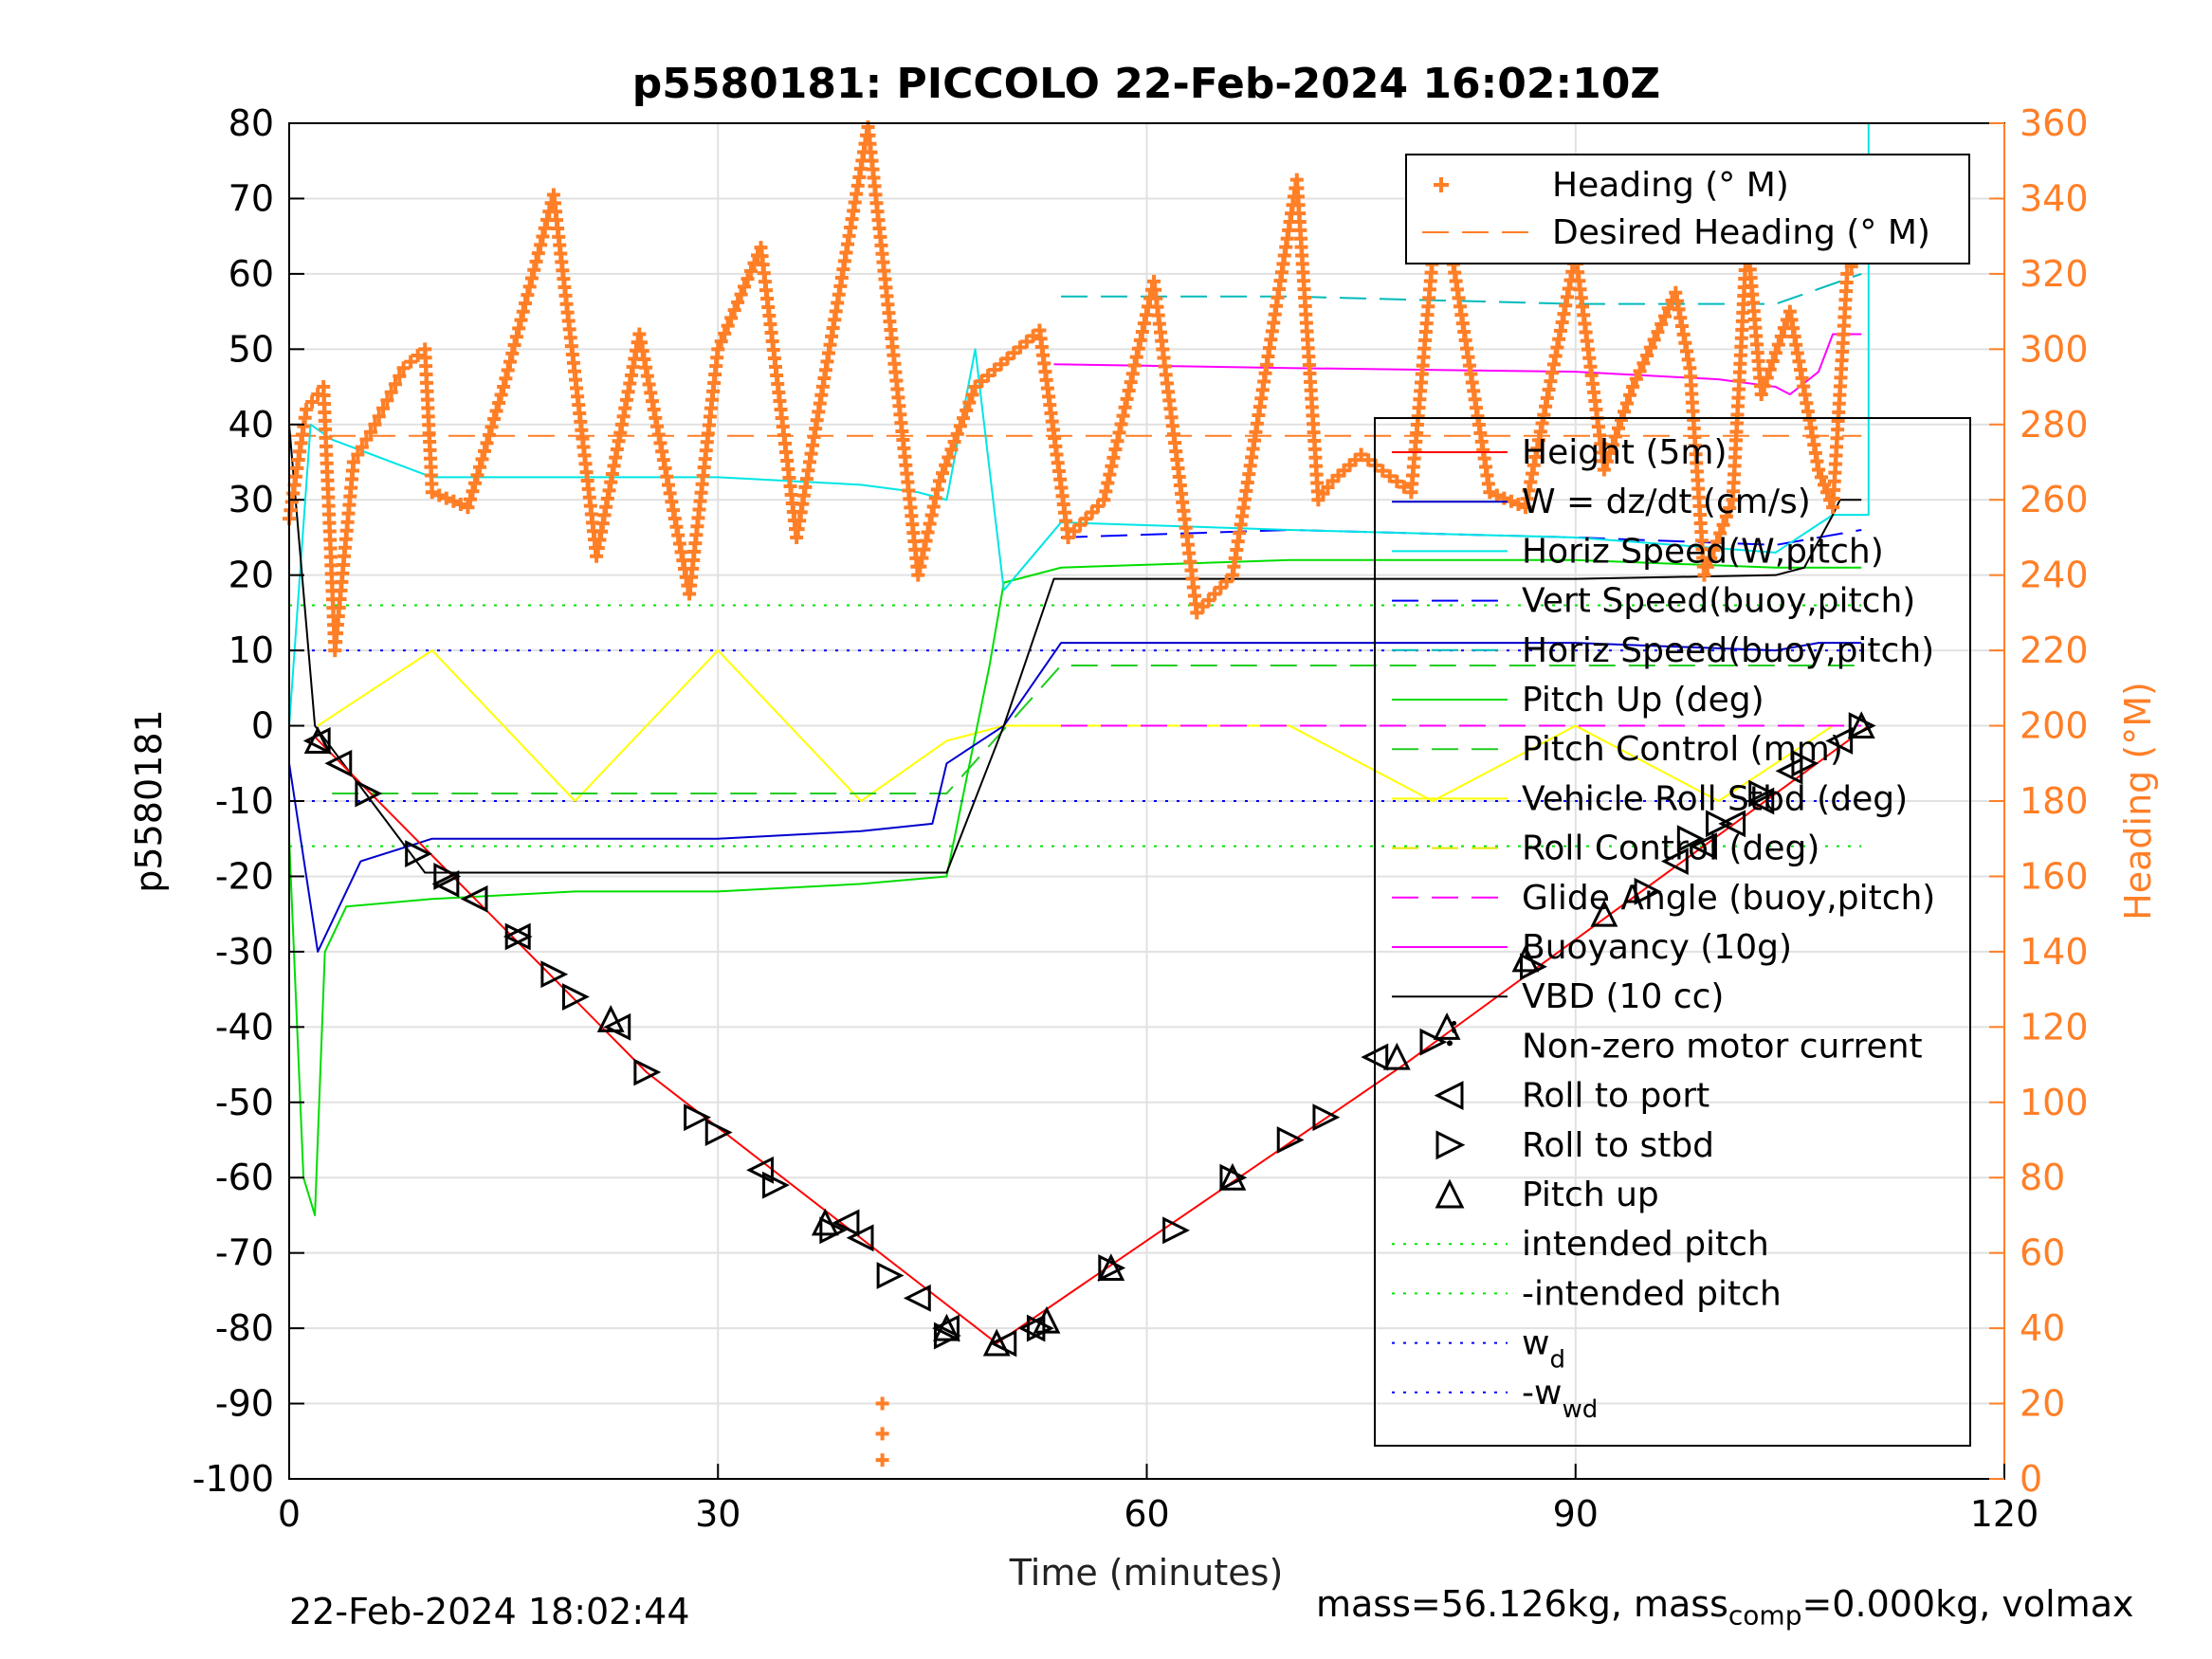 The width and height of the screenshot is (2212, 1659). What do you see at coordinates (1682, 749) in the screenshot?
I see `legend-label: Pitch Control (mm)` at bounding box center [1682, 749].